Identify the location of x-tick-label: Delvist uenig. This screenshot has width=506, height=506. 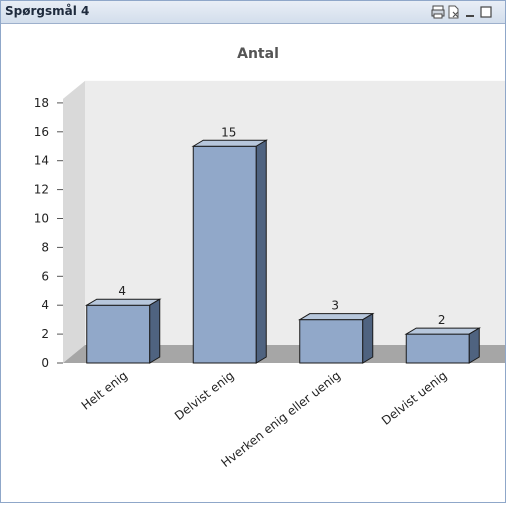
(414, 397).